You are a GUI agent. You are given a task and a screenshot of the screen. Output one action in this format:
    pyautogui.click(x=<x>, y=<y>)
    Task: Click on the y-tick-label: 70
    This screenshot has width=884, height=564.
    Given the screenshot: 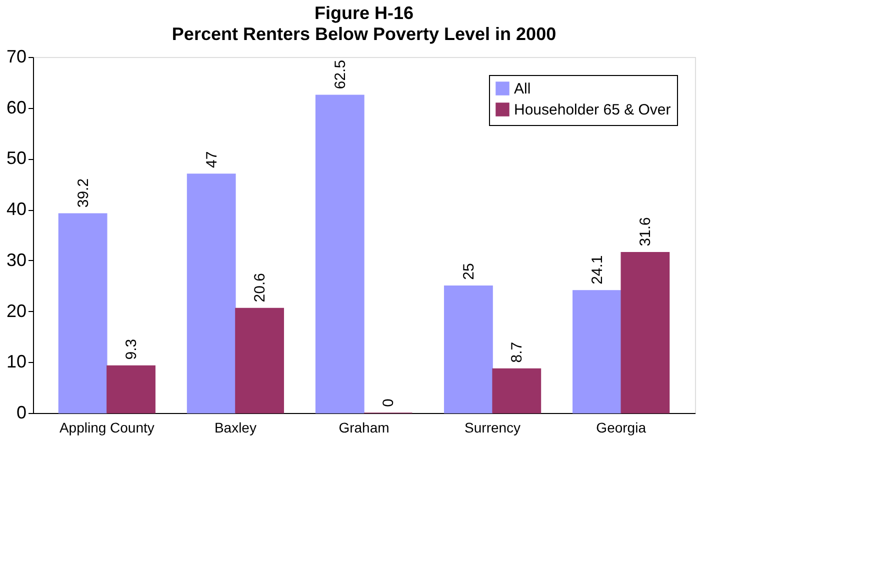 What is the action you would take?
    pyautogui.click(x=16, y=56)
    